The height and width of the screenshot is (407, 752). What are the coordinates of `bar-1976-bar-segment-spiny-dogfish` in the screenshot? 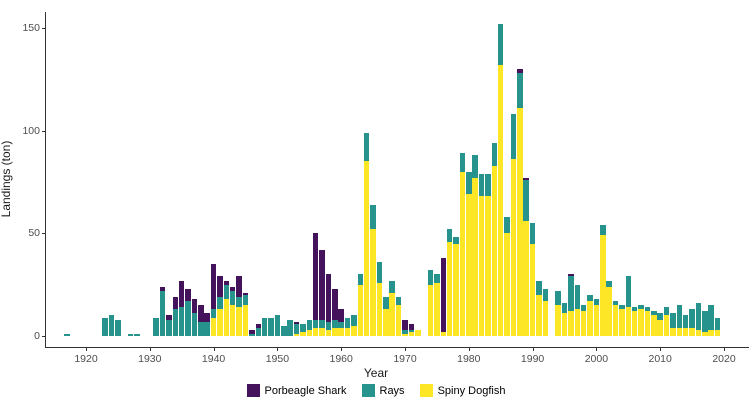 It's located at (443, 333).